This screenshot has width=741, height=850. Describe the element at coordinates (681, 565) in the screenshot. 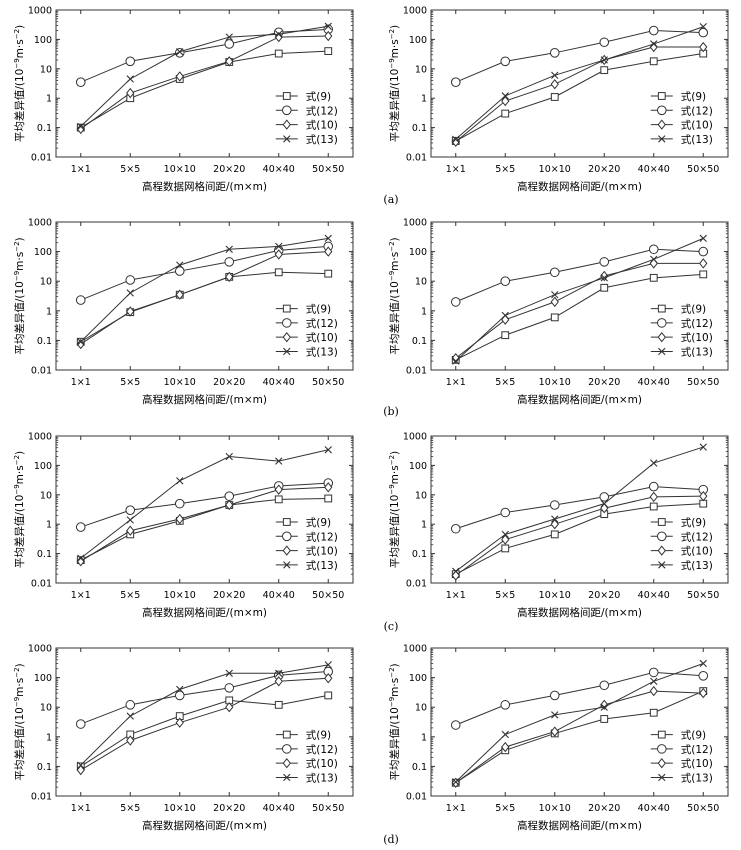

I see `legend-entry: 式(13)` at that location.